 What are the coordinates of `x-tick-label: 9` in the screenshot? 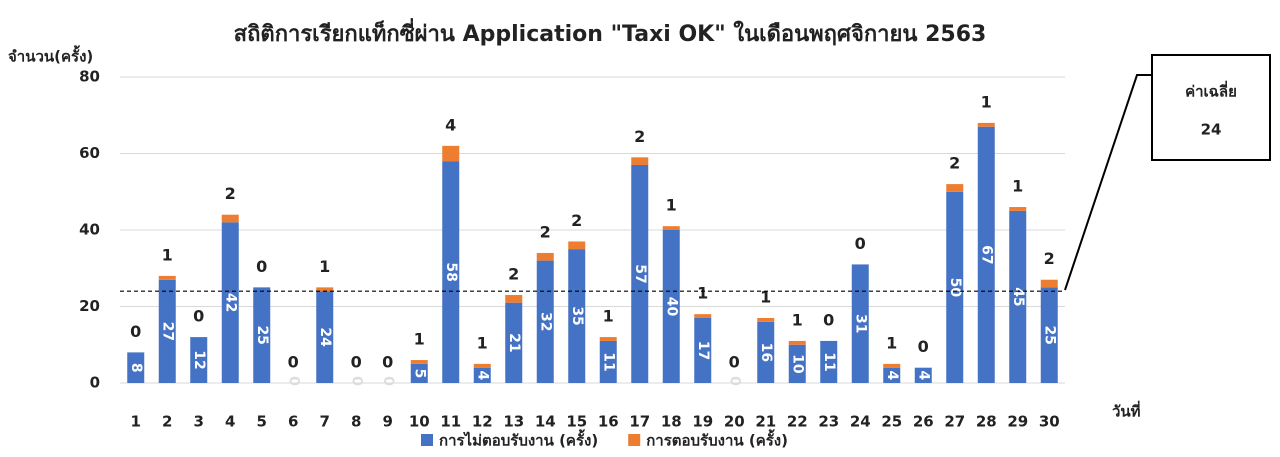 It's located at (388, 422).